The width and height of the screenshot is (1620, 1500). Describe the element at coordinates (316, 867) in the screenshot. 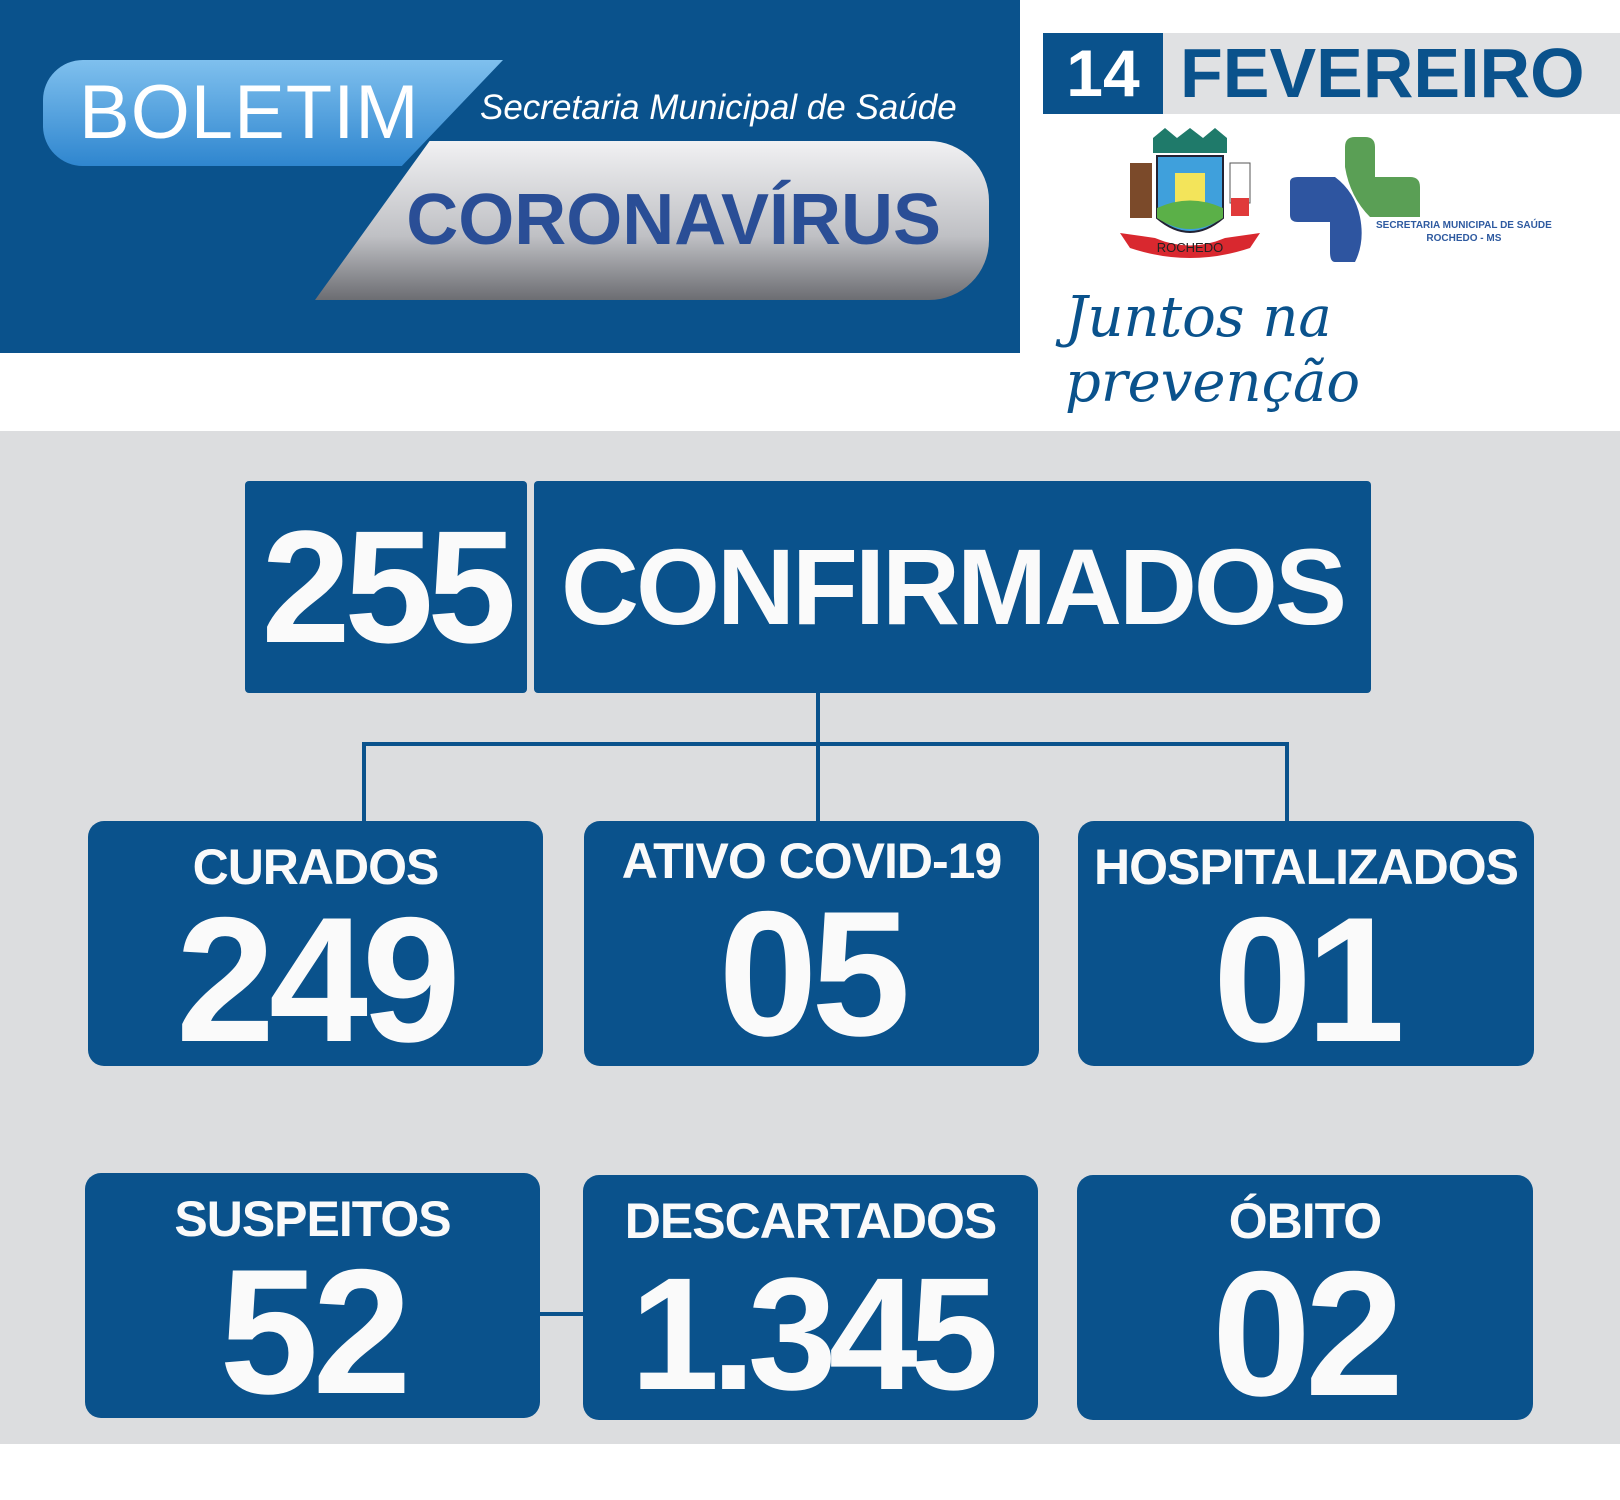

I see `stat-label: CURADOS` at that location.